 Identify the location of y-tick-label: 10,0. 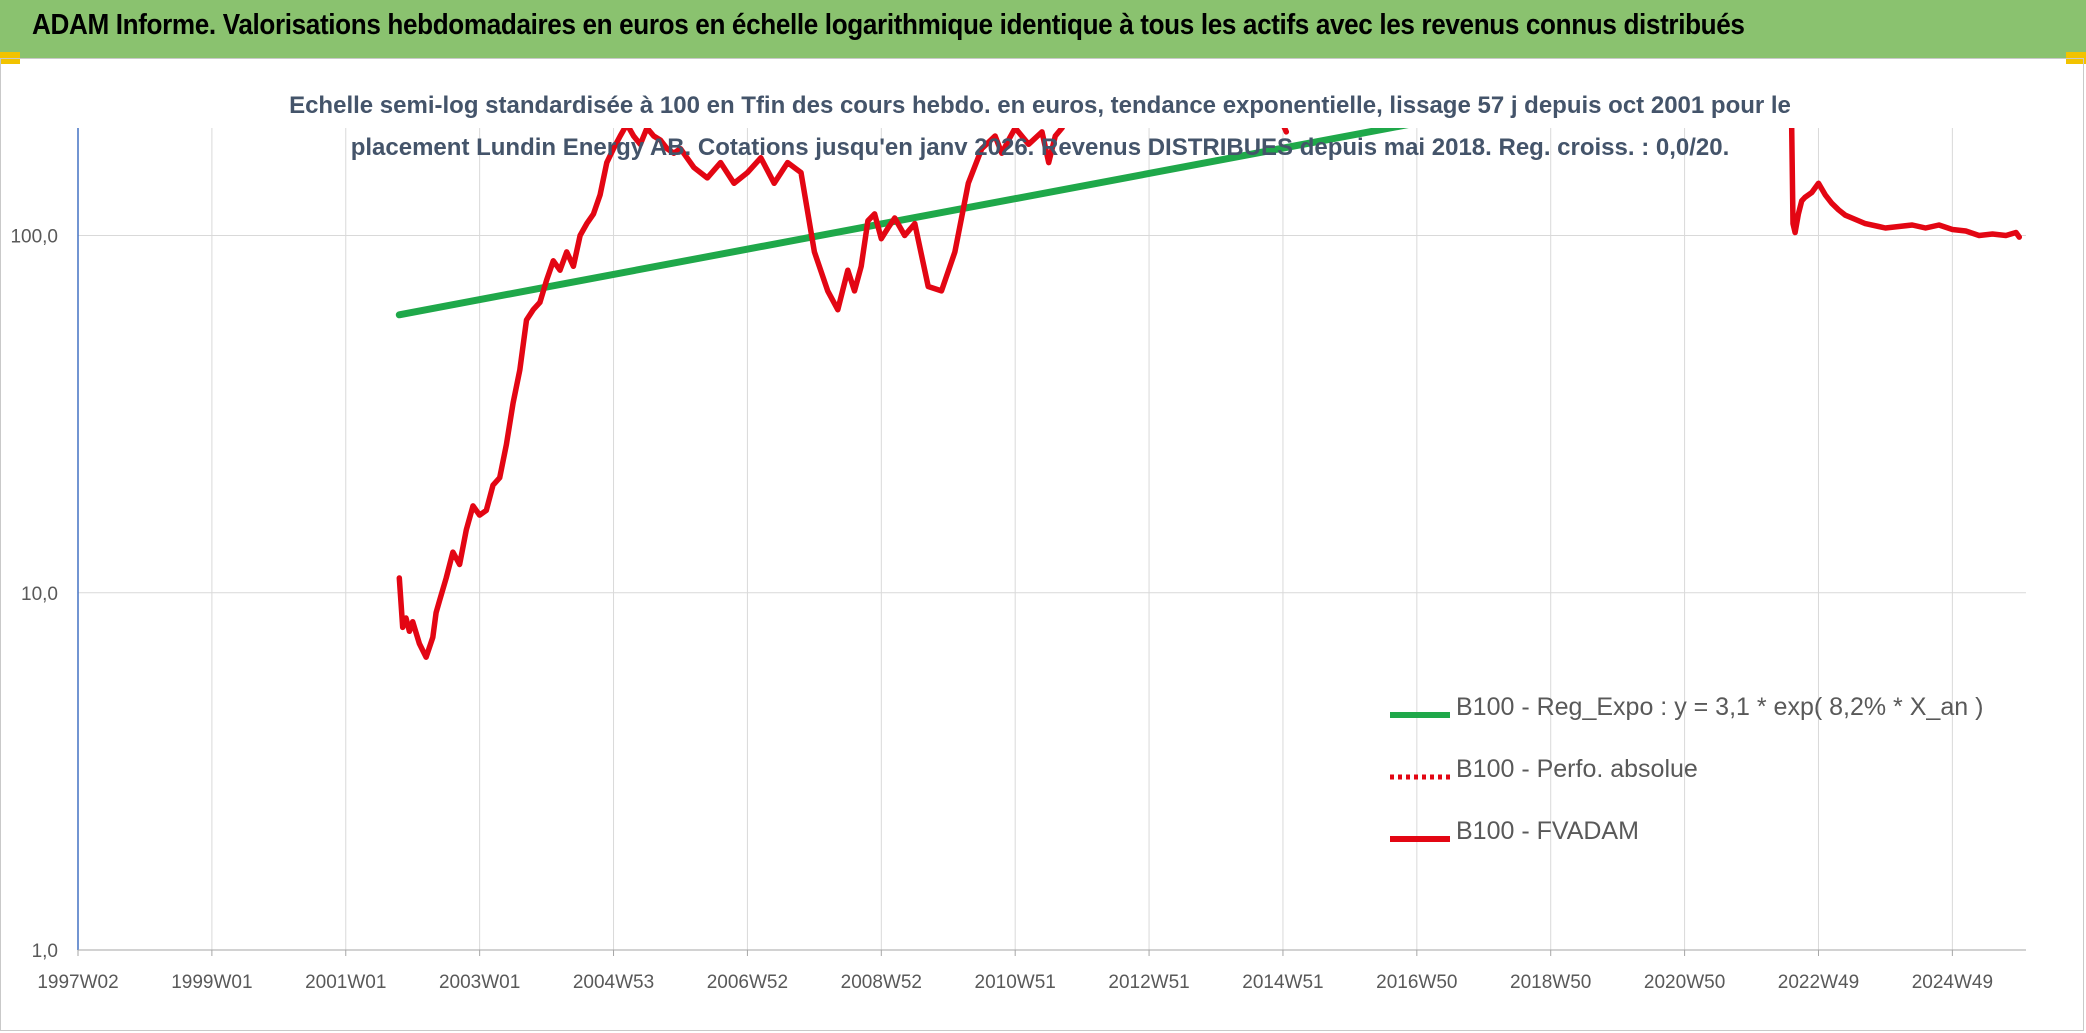
(39, 594).